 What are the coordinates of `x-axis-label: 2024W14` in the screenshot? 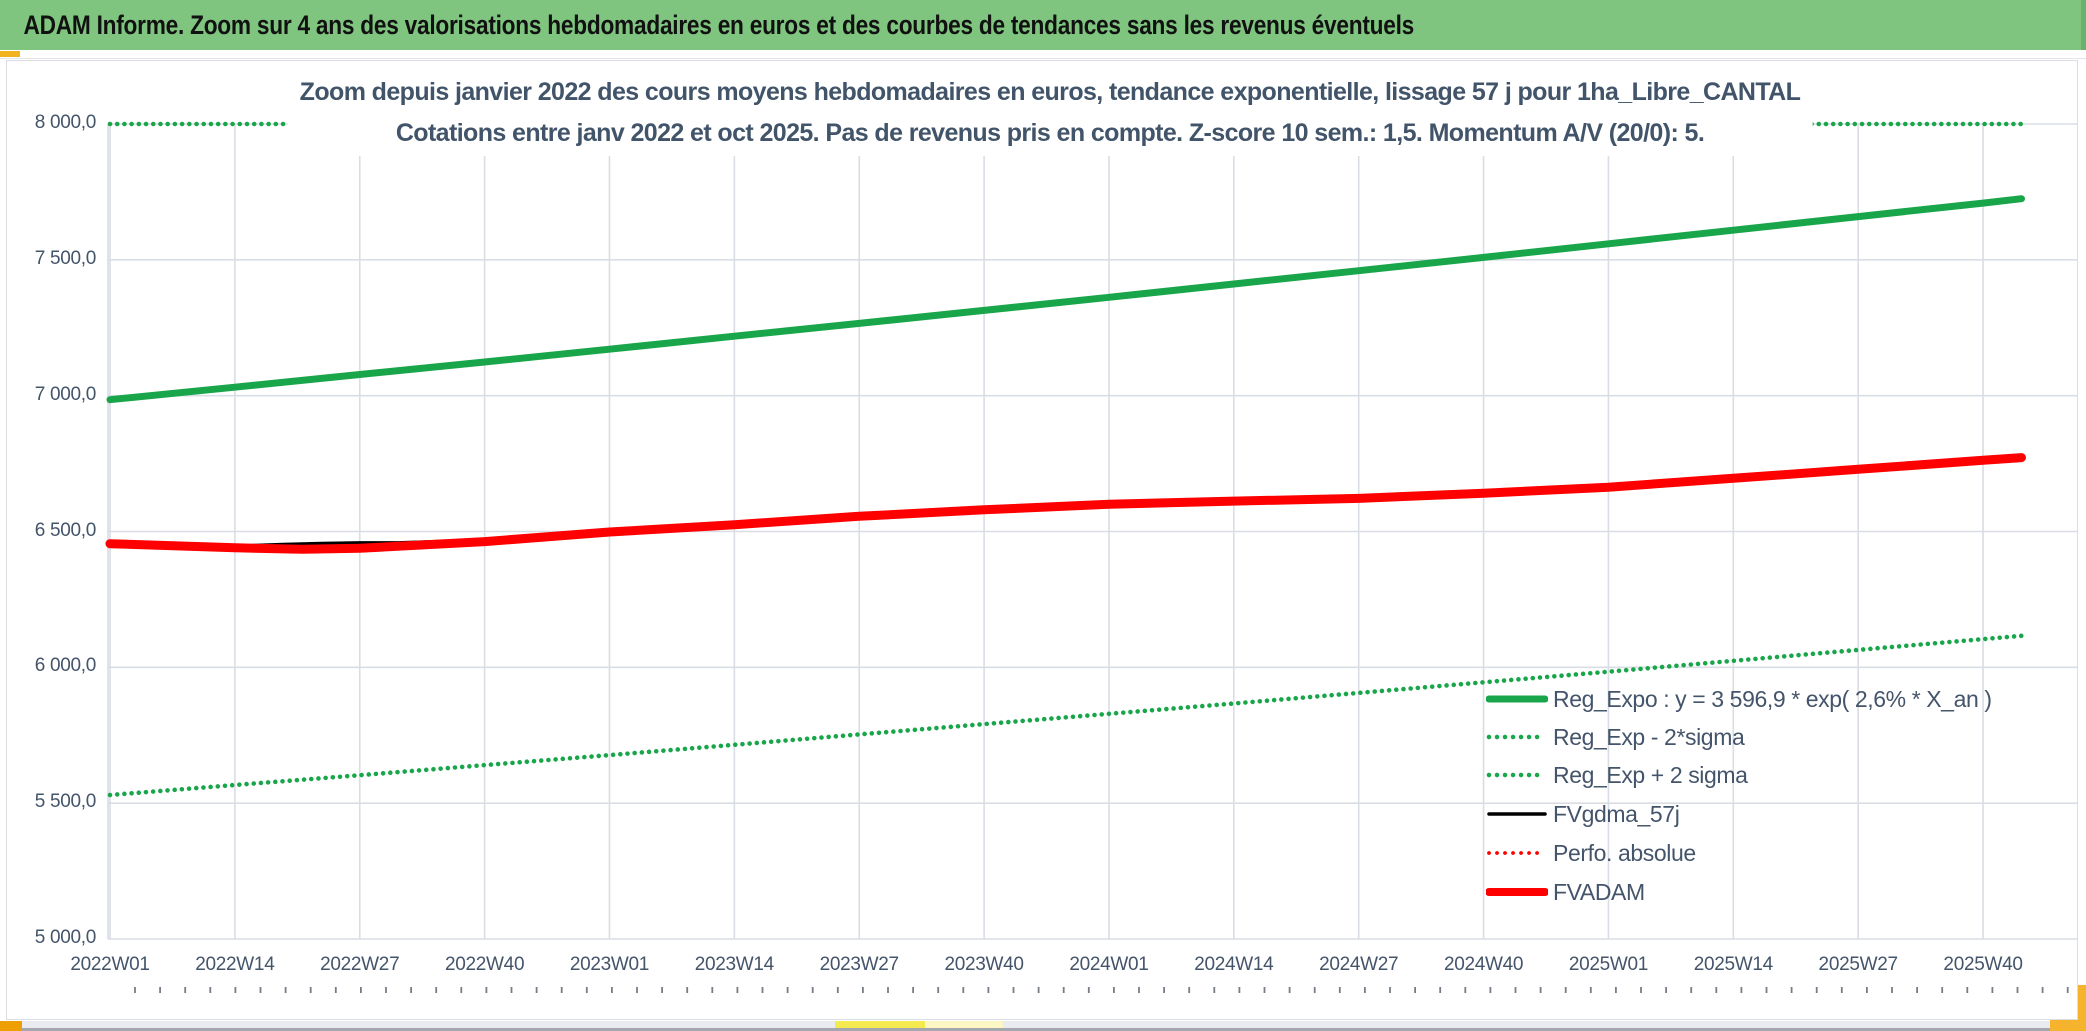 It's located at (1234, 964).